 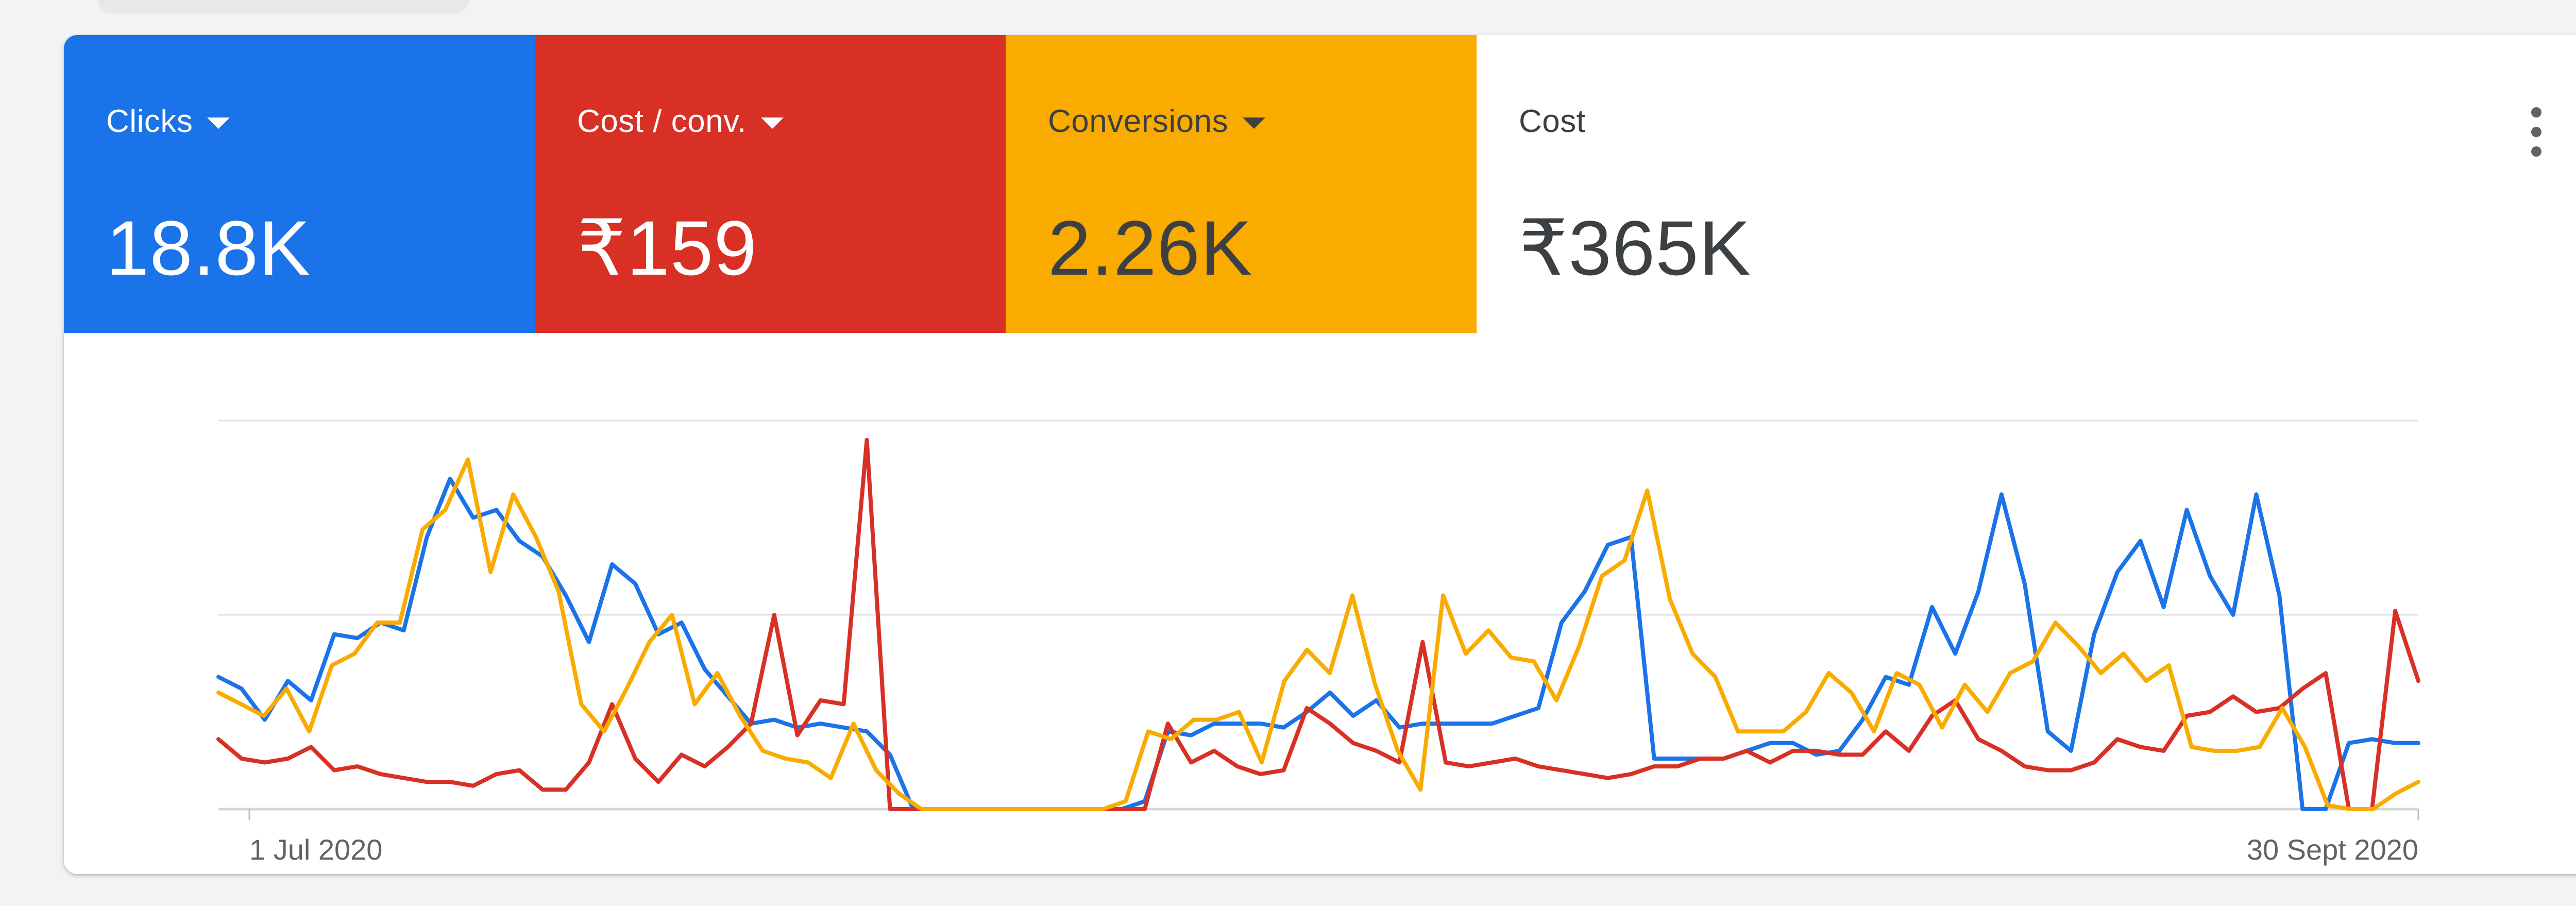 I want to click on metric-tile-conversions: Conversions 2.26K, so click(x=1242, y=184).